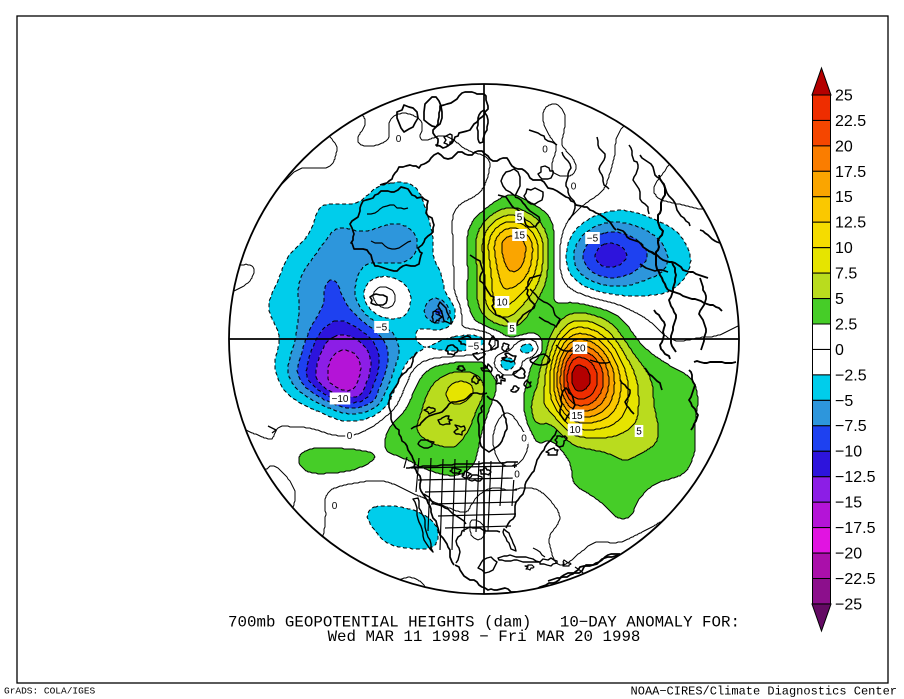  Describe the element at coordinates (851, 426) in the screenshot. I see `svg-text: −7.5` at that location.